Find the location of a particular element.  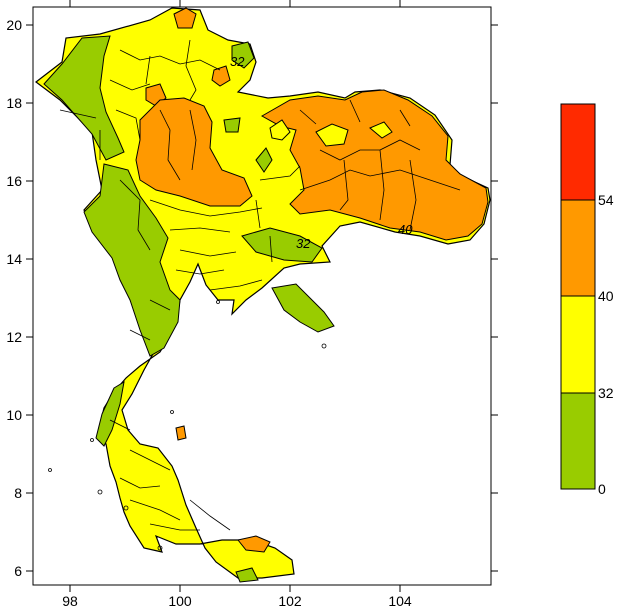

x-tick-label-100: 100 is located at coordinates (180, 601).